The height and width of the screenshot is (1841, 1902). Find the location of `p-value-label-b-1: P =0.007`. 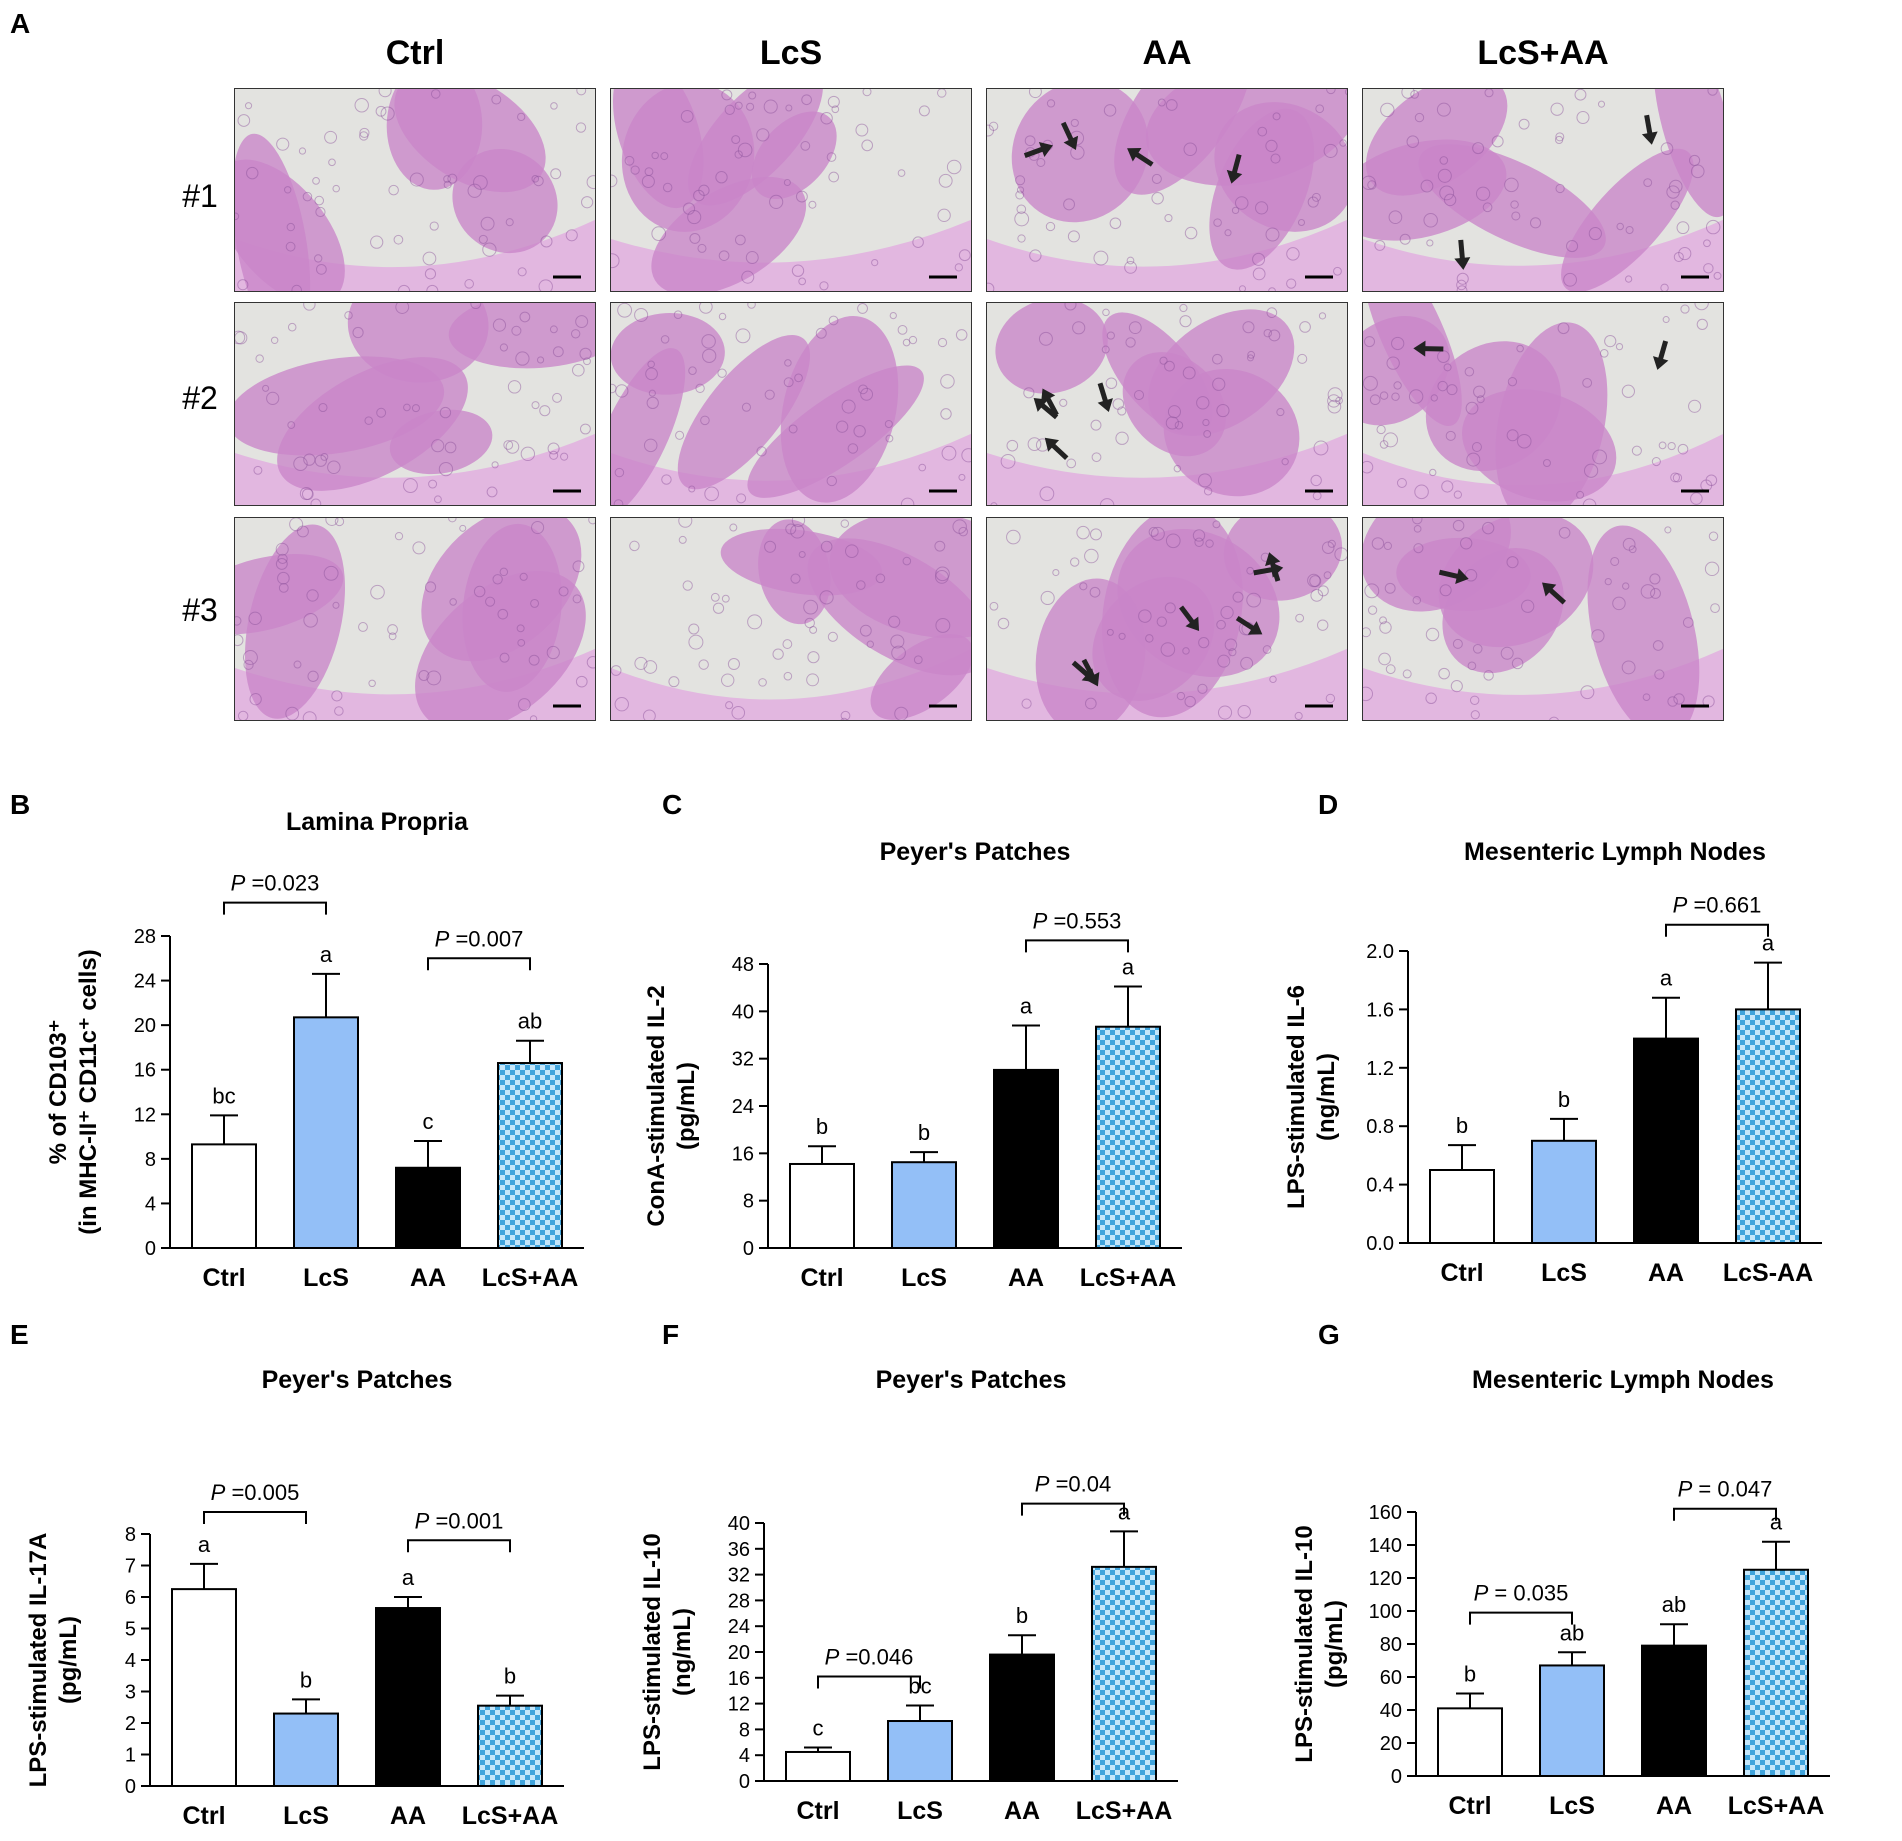

p-value-label-b-1: P =0.007 is located at coordinates (479, 938).